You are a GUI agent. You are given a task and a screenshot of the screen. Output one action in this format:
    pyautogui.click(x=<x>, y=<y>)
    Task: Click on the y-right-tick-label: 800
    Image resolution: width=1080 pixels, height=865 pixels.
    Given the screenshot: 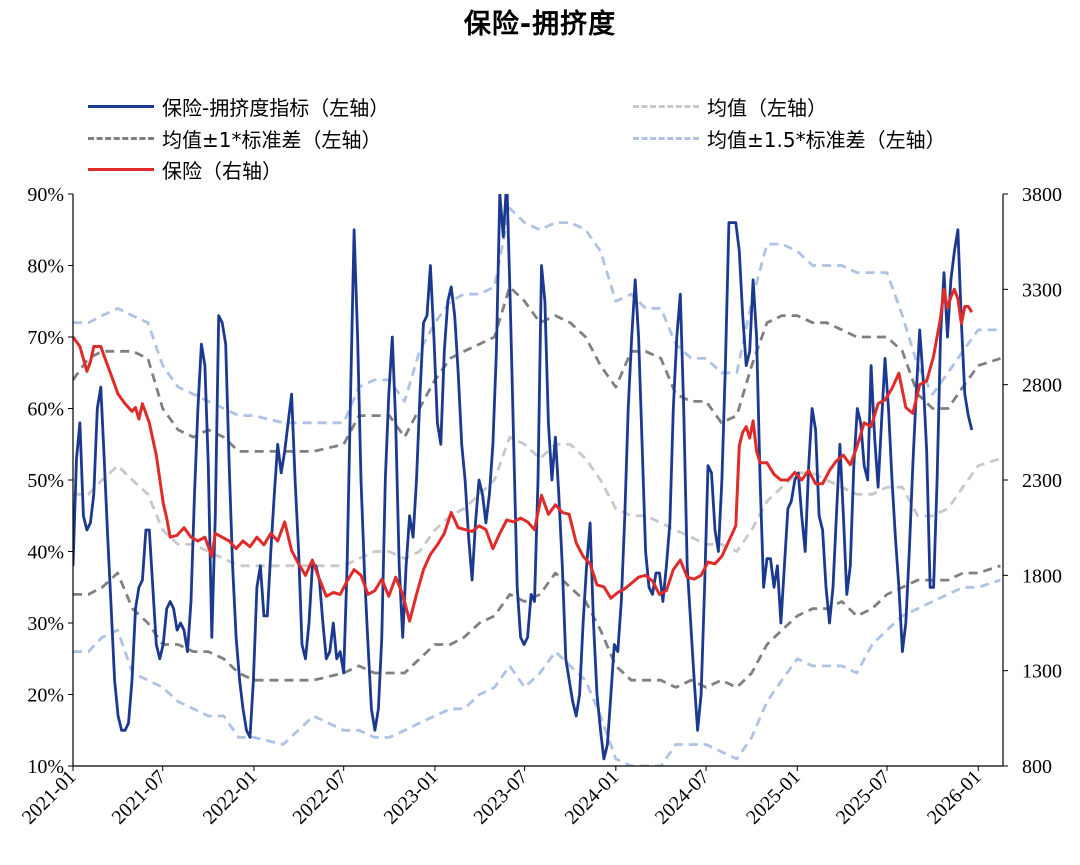 What is the action you would take?
    pyautogui.click(x=1037, y=767)
    